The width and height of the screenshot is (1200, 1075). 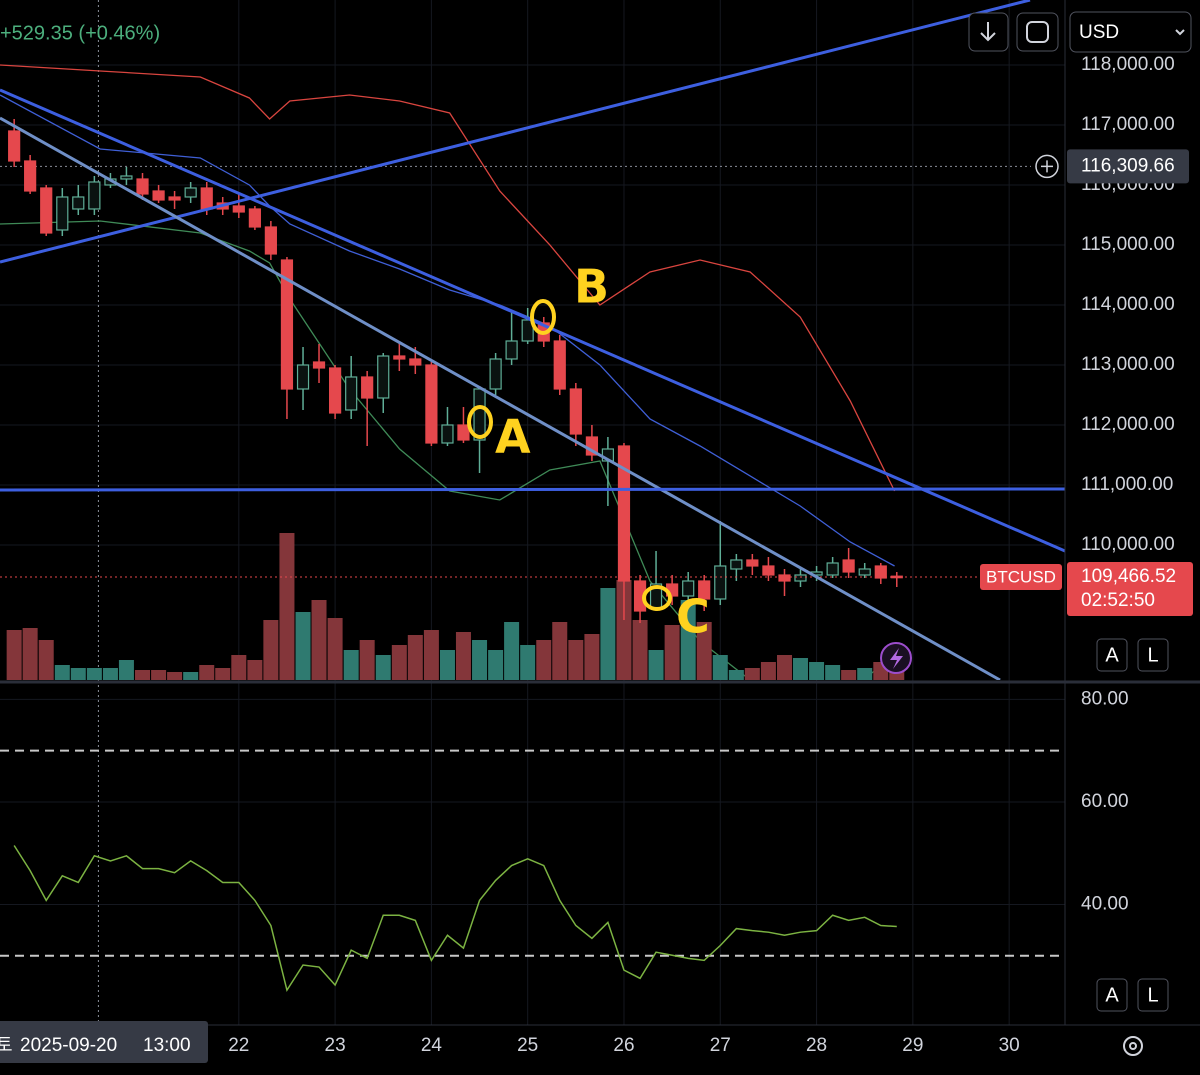 What do you see at coordinates (720, 1045) in the screenshot?
I see `x-tick-label: 27` at bounding box center [720, 1045].